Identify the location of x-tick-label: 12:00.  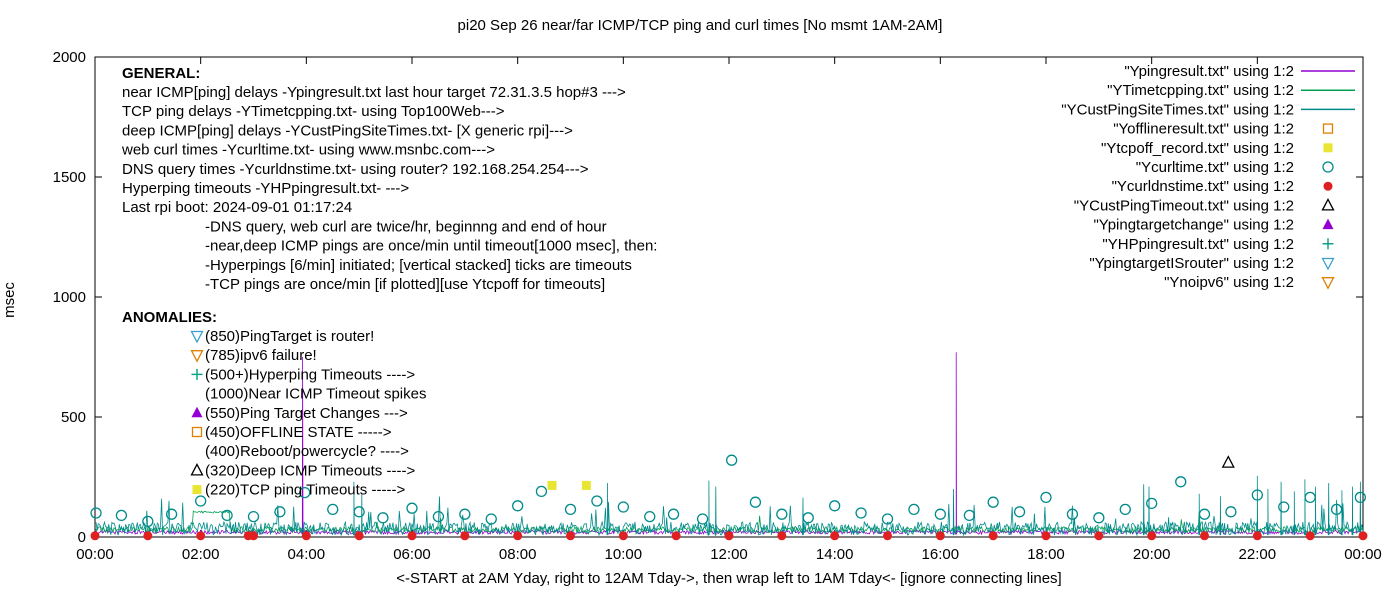
(729, 554).